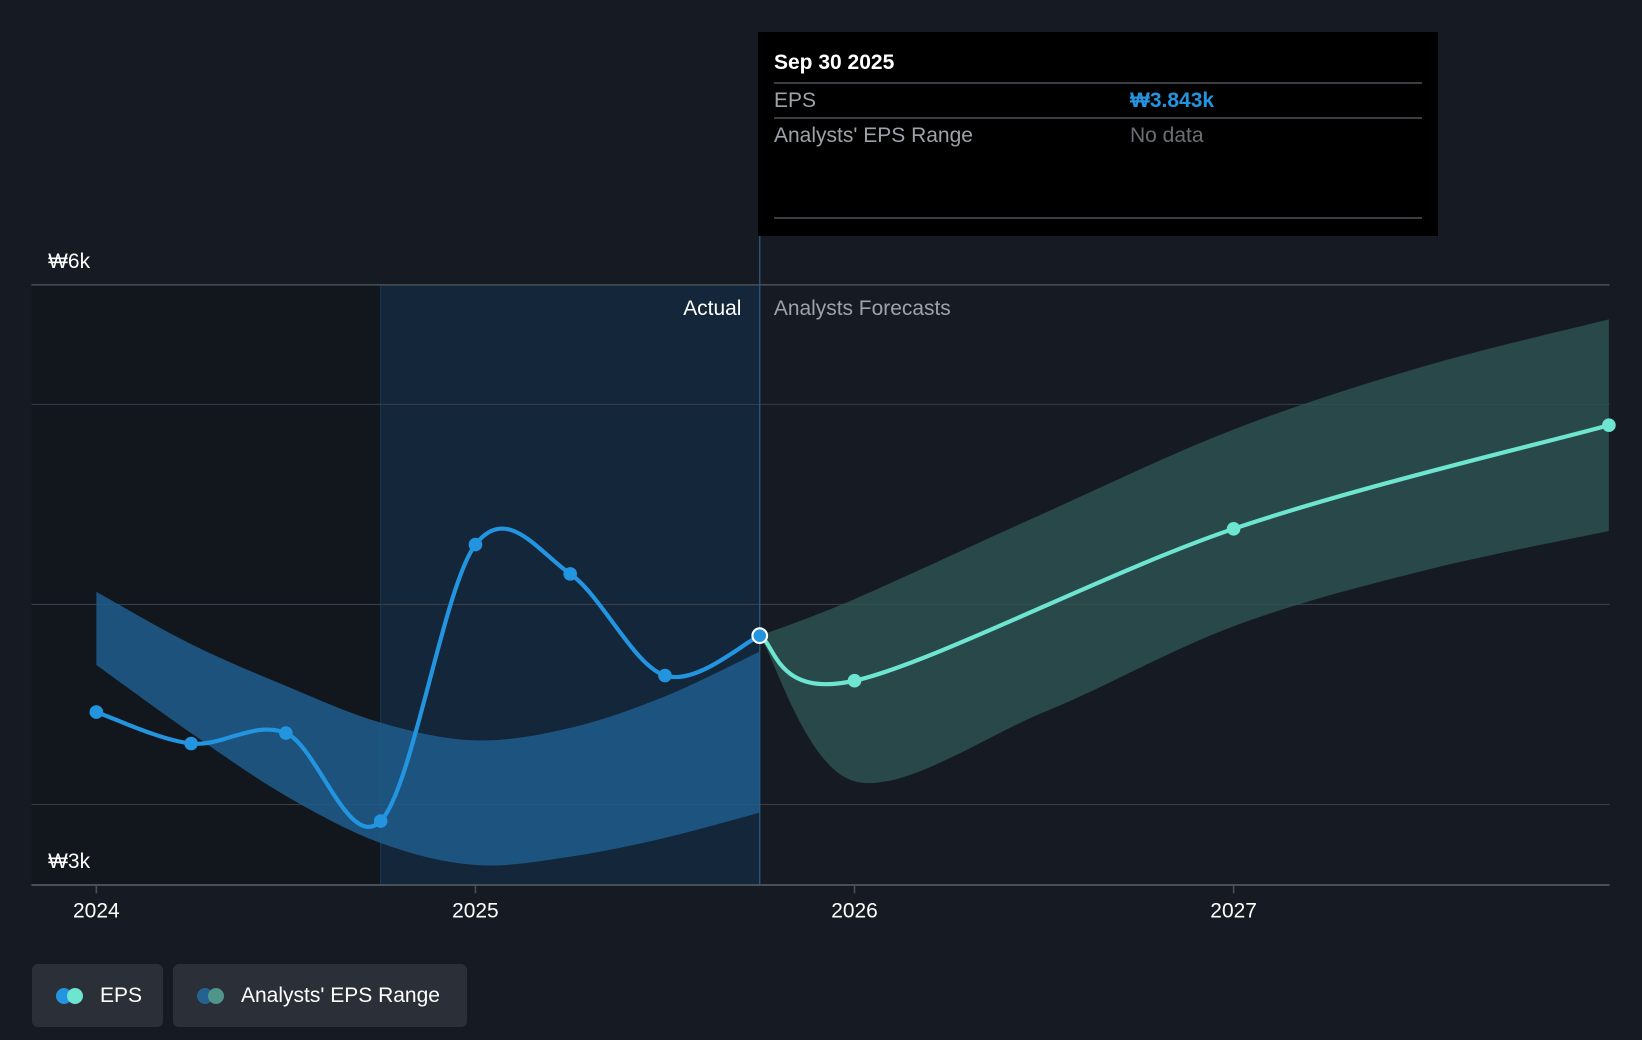  What do you see at coordinates (854, 910) in the screenshot?
I see `x-tick-label: 2026` at bounding box center [854, 910].